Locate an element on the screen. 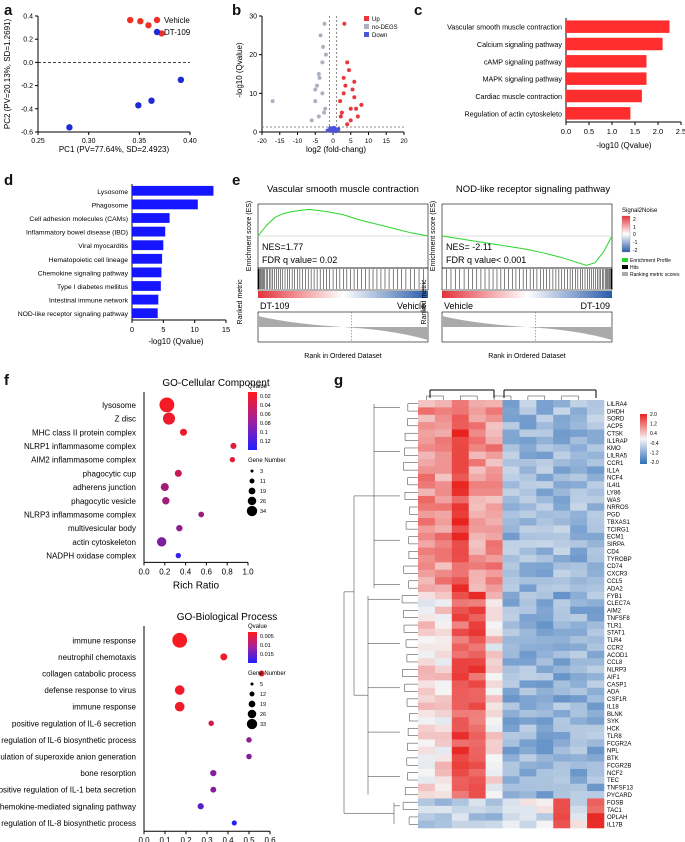  gsea-ylabel: Enrichment score (ES) is located at coordinates (249, 236).